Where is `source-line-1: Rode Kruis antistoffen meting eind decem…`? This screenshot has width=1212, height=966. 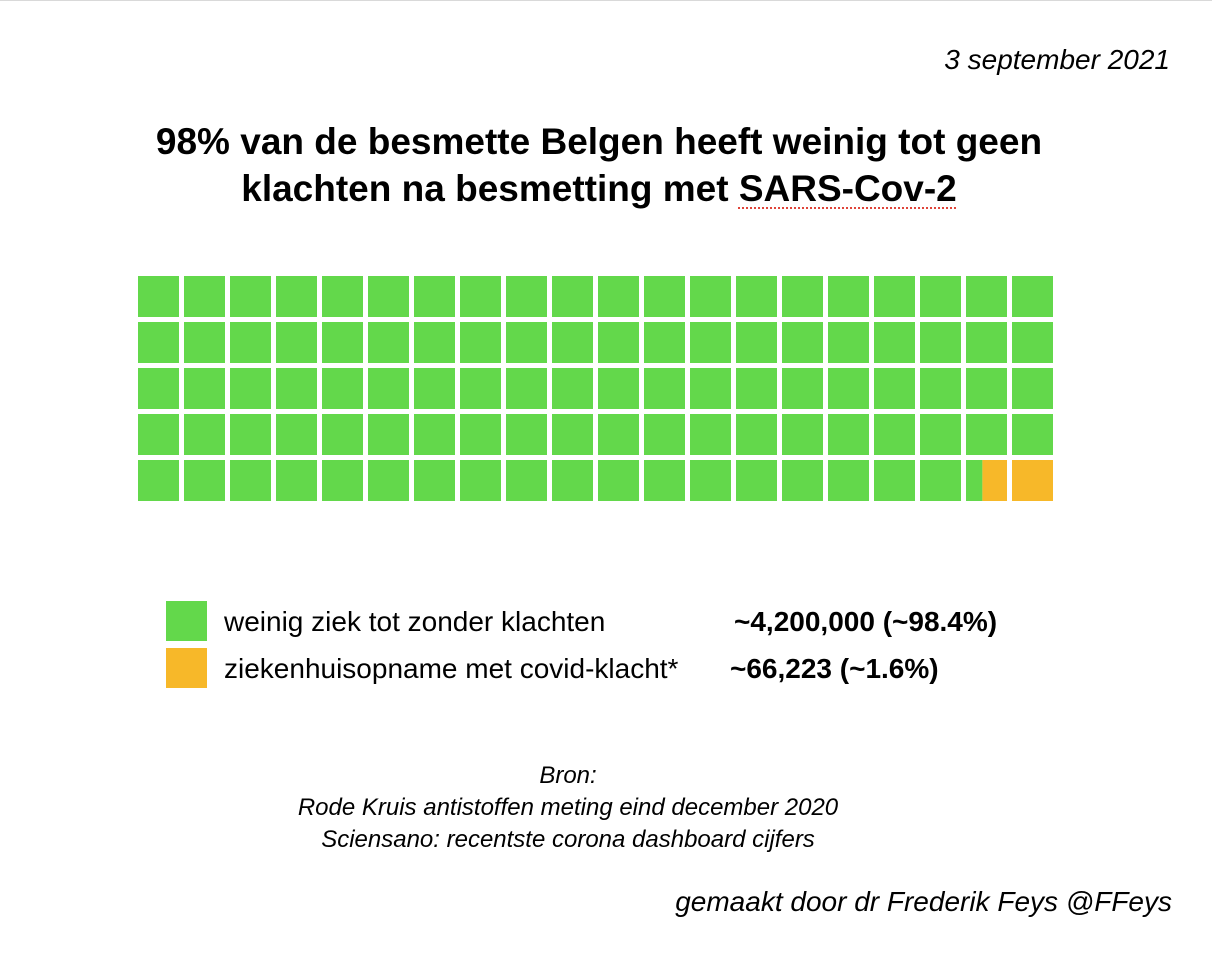
source-line-1: Rode Kruis antistoffen meting eind decem… is located at coordinates (568, 807).